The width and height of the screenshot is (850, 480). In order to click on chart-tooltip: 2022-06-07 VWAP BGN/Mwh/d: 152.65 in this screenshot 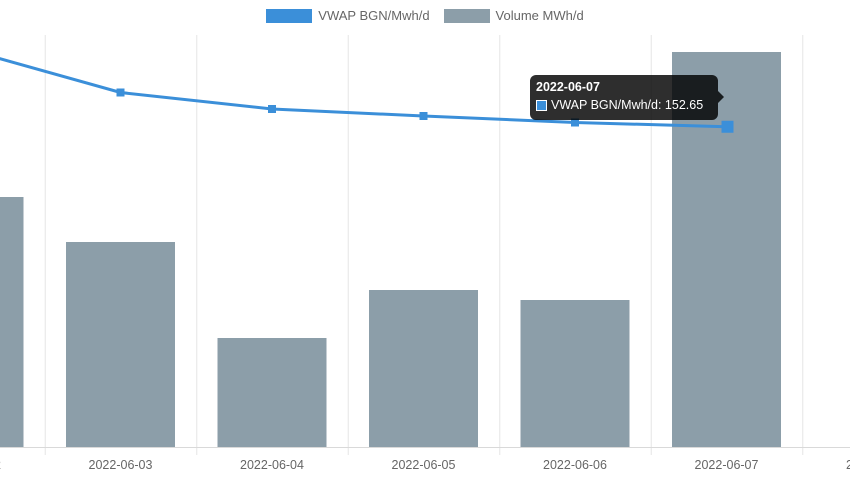, I will do `click(624, 97)`.